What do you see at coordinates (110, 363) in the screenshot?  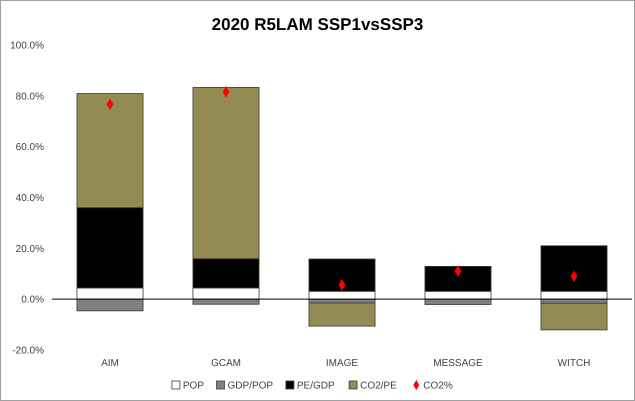 I see `x-tick-label: AIM` at bounding box center [110, 363].